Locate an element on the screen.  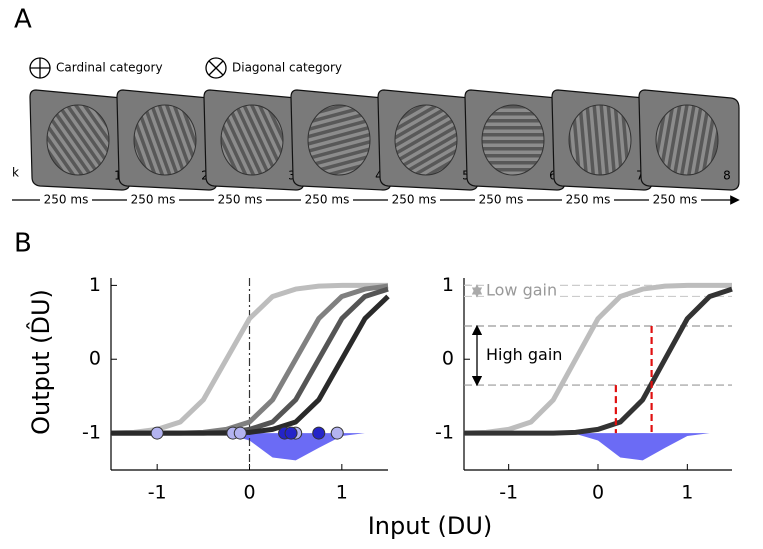
timeline-label: k is located at coordinates (15, 173).